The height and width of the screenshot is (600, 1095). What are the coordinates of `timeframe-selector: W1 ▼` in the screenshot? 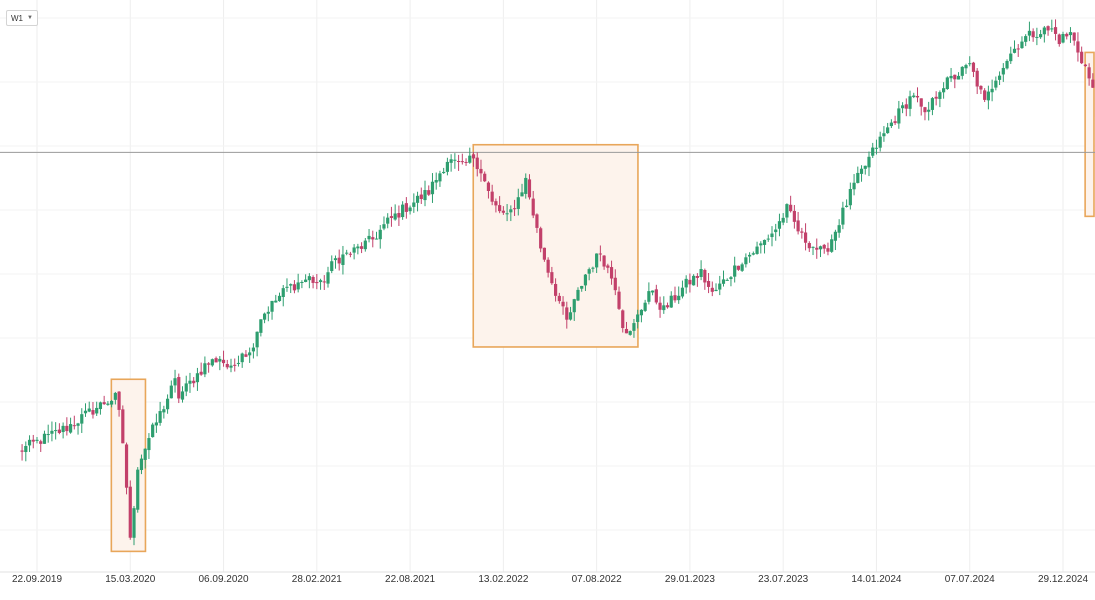 It's located at (22, 18).